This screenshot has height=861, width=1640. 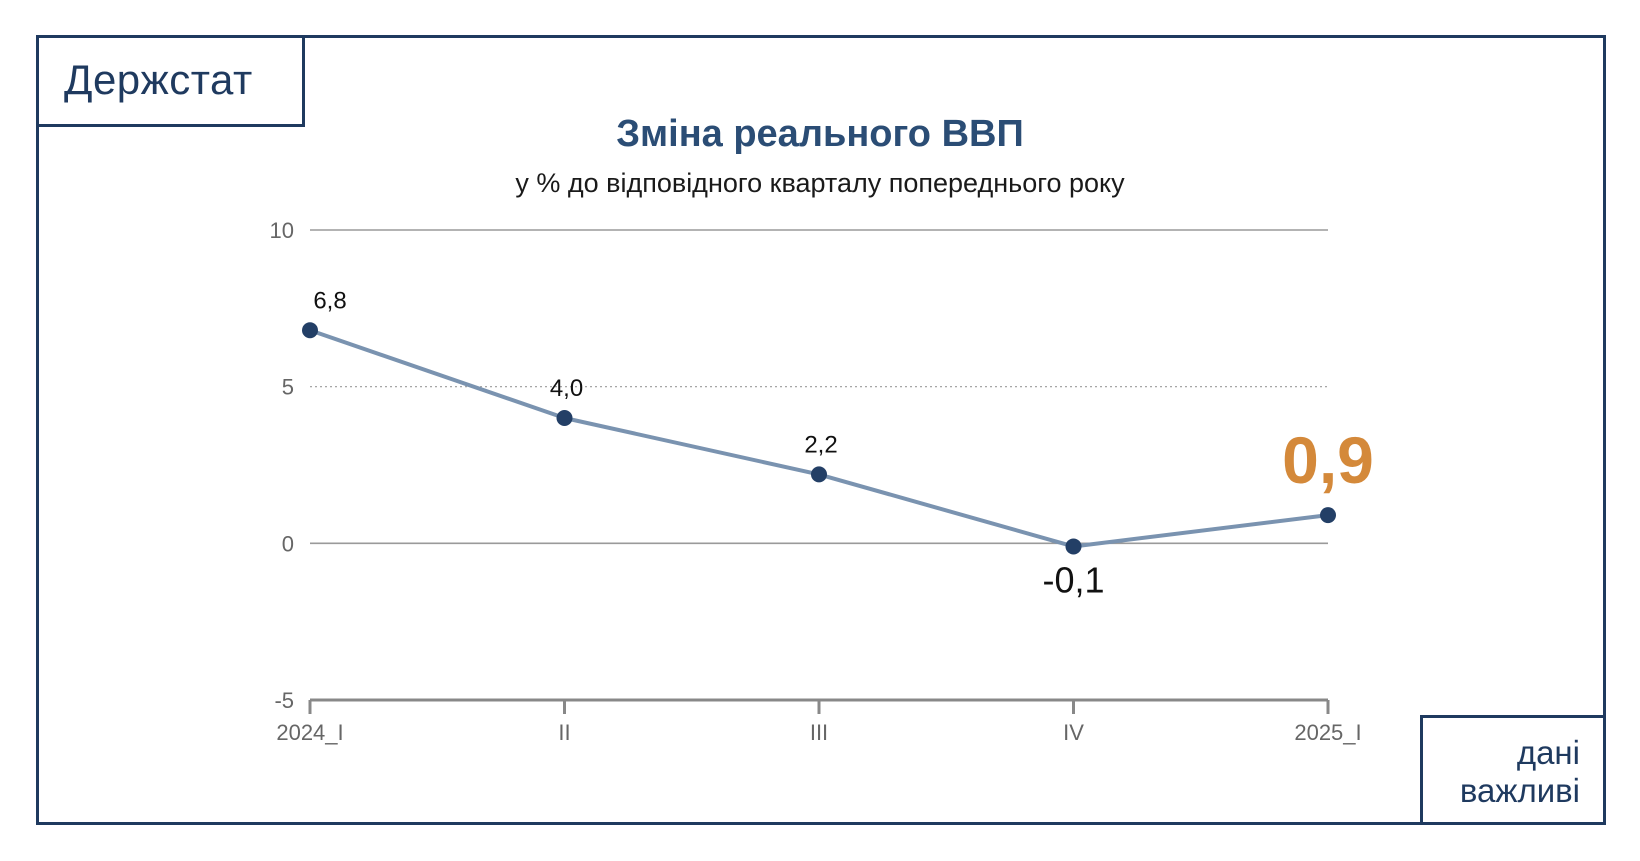 I want to click on x-tick-label: II, so click(x=564, y=732).